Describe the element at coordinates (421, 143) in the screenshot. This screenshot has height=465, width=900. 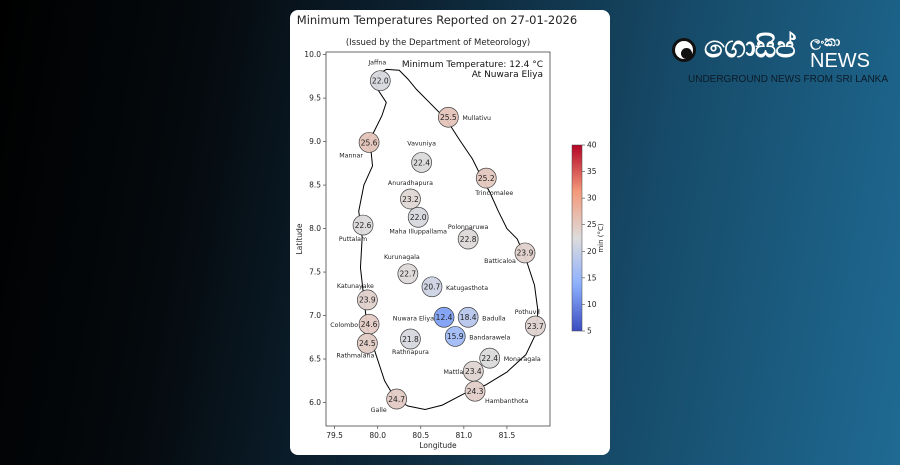
I see `station-name: Vavuniya` at that location.